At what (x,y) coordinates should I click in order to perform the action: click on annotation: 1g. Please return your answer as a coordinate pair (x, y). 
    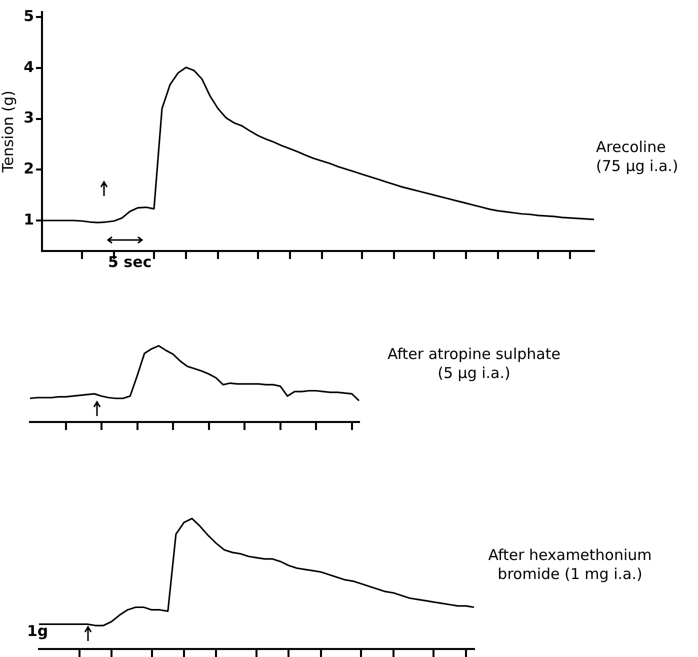
    Looking at the image, I should click on (37, 631).